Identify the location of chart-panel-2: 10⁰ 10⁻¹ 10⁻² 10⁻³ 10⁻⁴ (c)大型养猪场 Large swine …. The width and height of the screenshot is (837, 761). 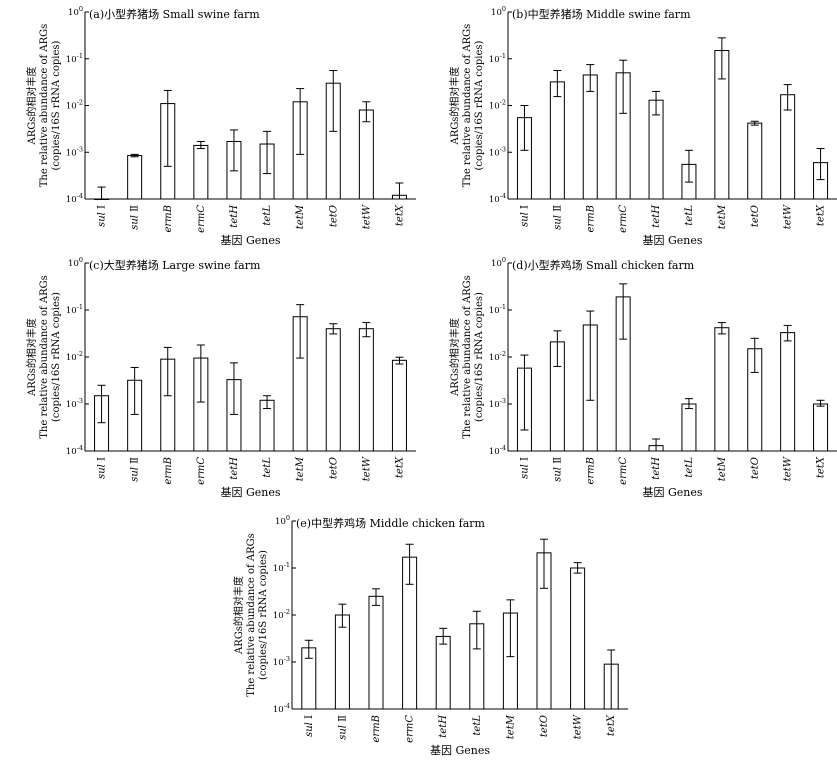
(220, 377).